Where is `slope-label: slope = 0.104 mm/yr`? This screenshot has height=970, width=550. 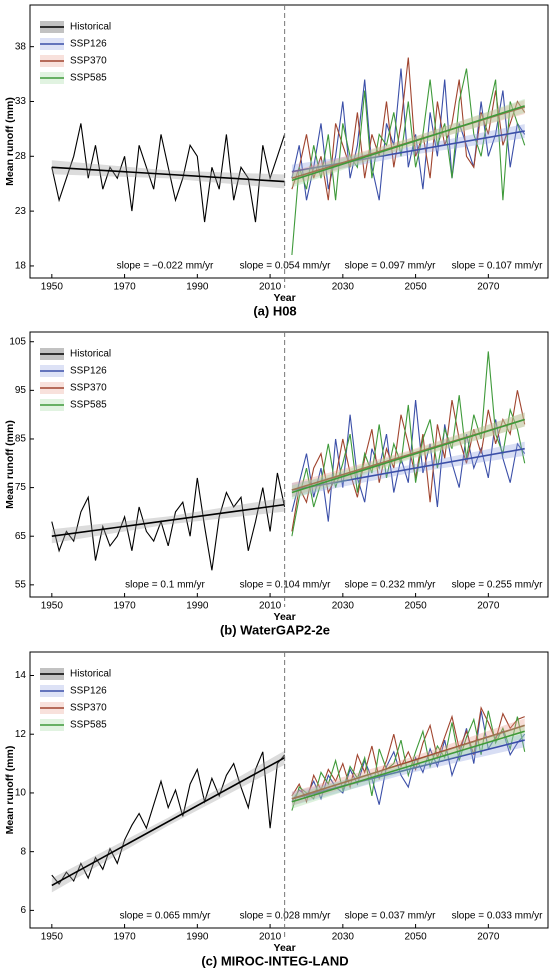
slope-label: slope = 0.104 mm/yr is located at coordinates (286, 585).